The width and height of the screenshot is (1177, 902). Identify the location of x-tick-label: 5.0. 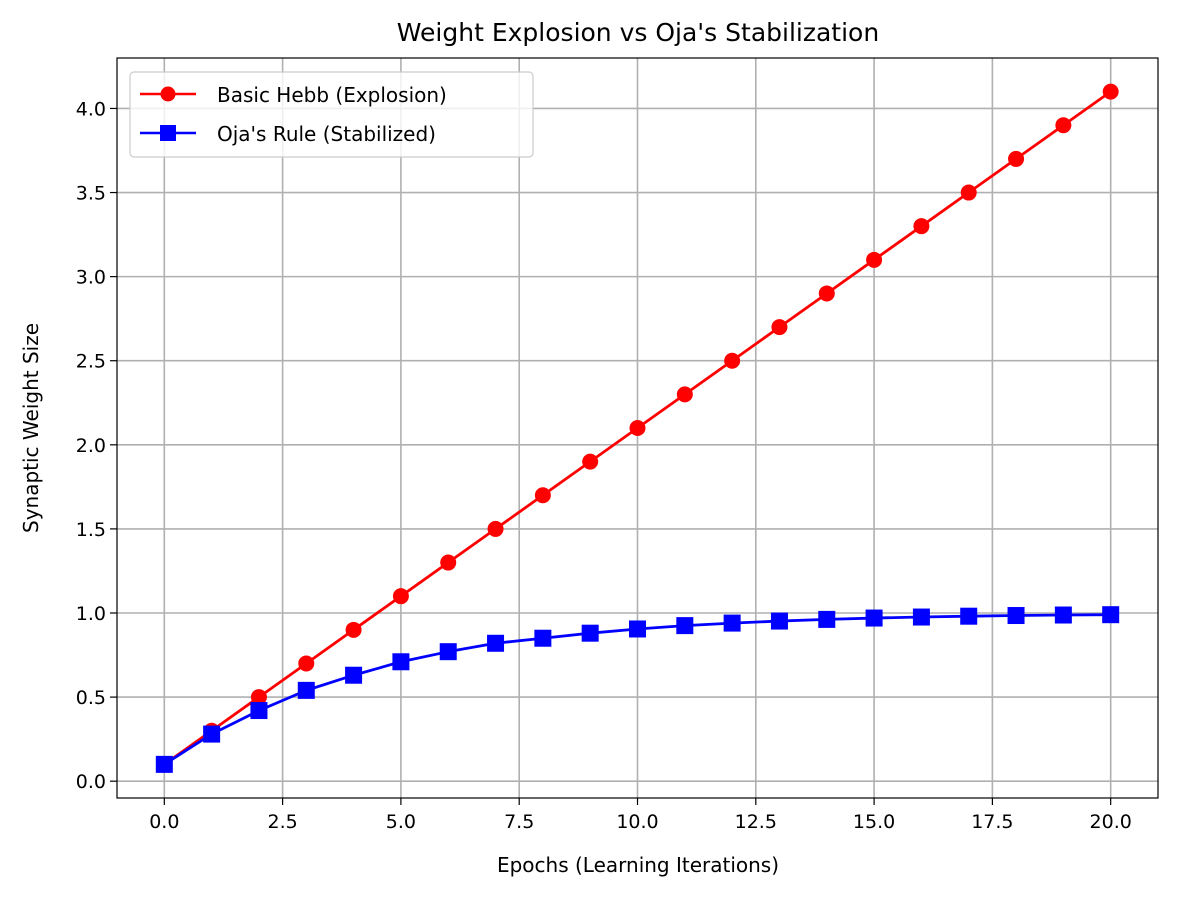
(401, 822).